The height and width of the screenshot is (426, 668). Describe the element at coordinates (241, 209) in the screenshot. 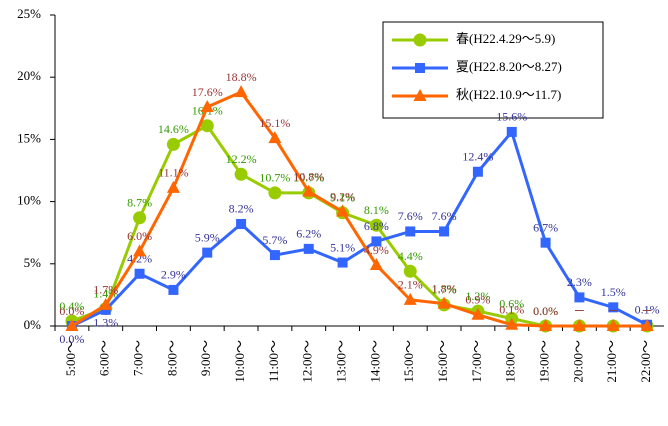

I see `data-label: 8.2%` at that location.